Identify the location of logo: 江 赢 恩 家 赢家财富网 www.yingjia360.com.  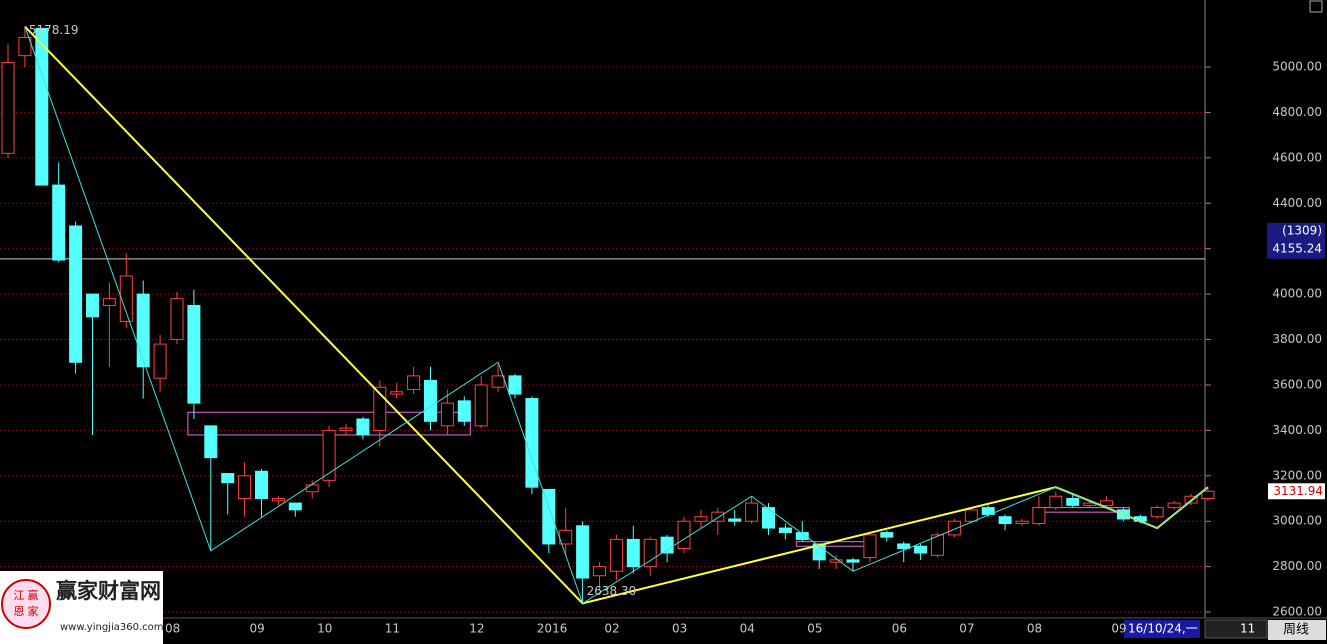
(82, 607).